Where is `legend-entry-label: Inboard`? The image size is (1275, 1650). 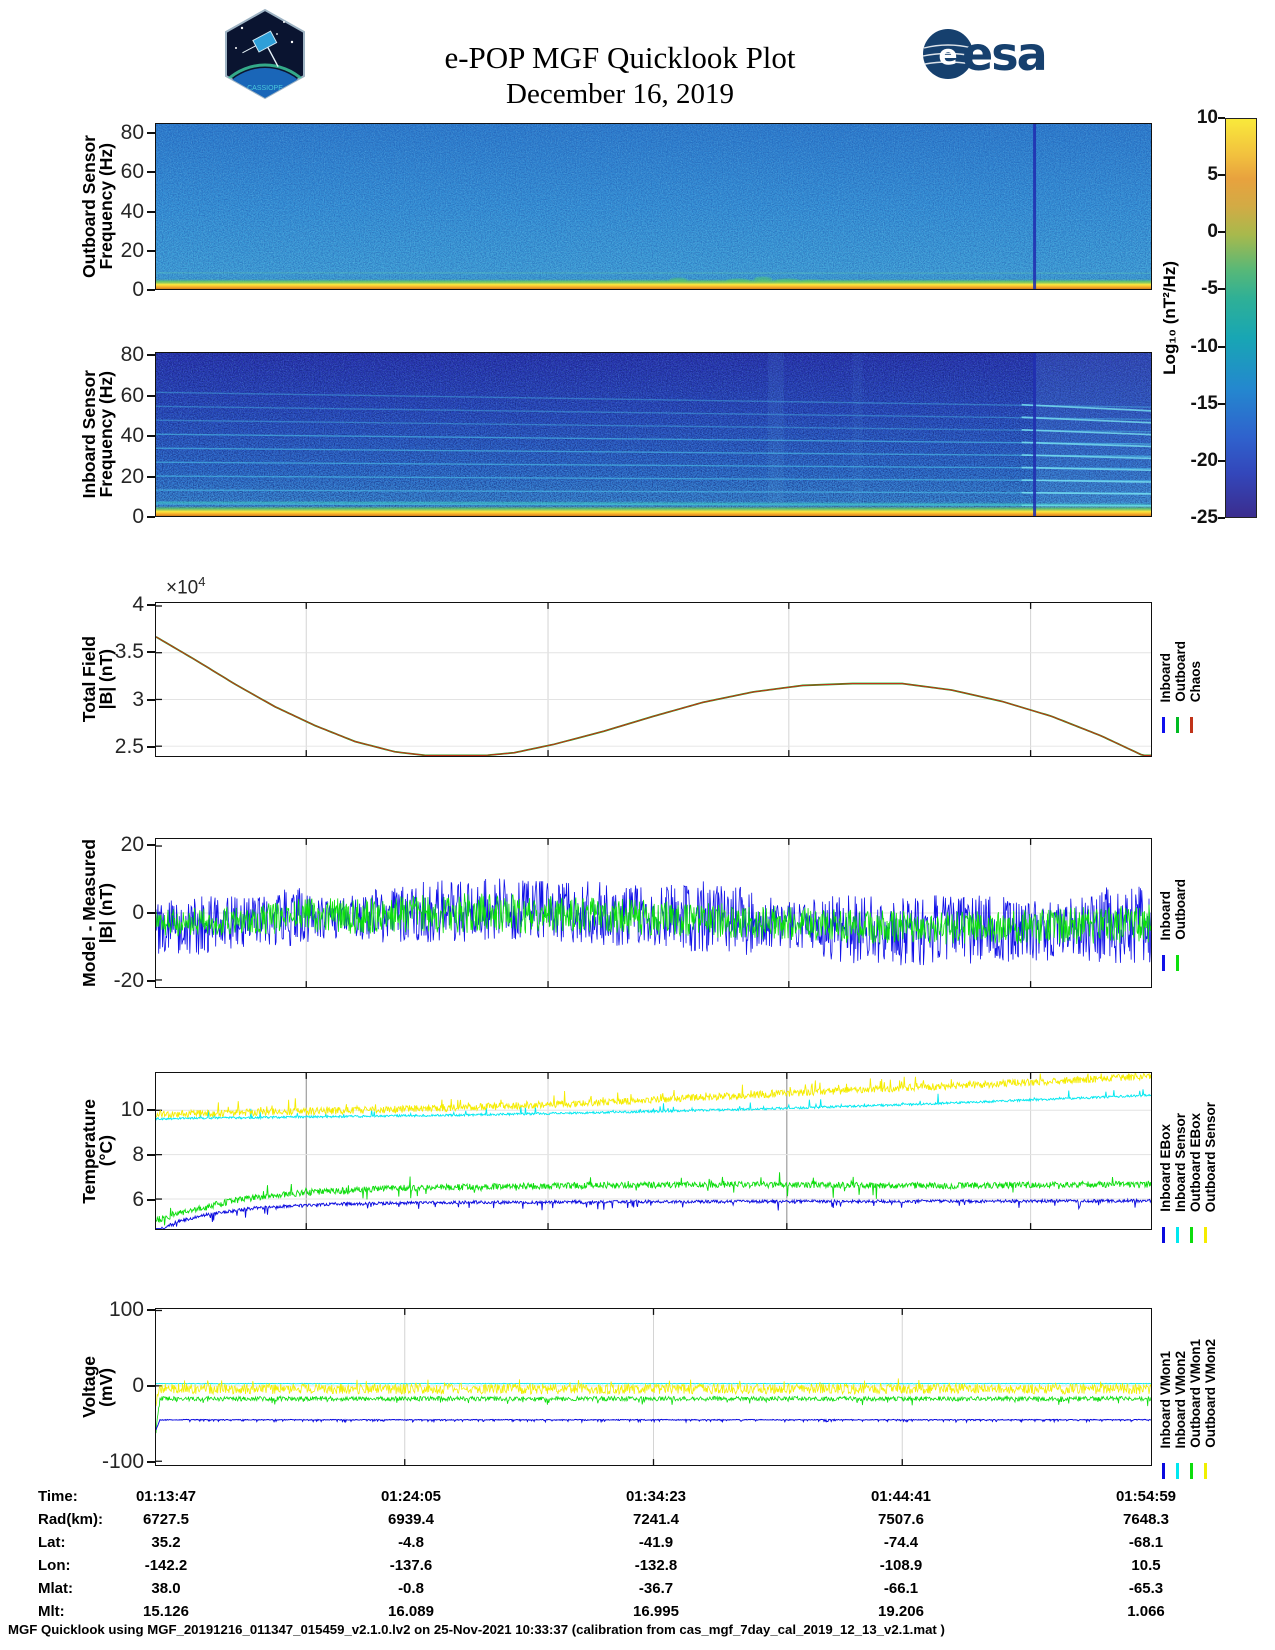
legend-entry-label: Inboard is located at coordinates (1165, 915).